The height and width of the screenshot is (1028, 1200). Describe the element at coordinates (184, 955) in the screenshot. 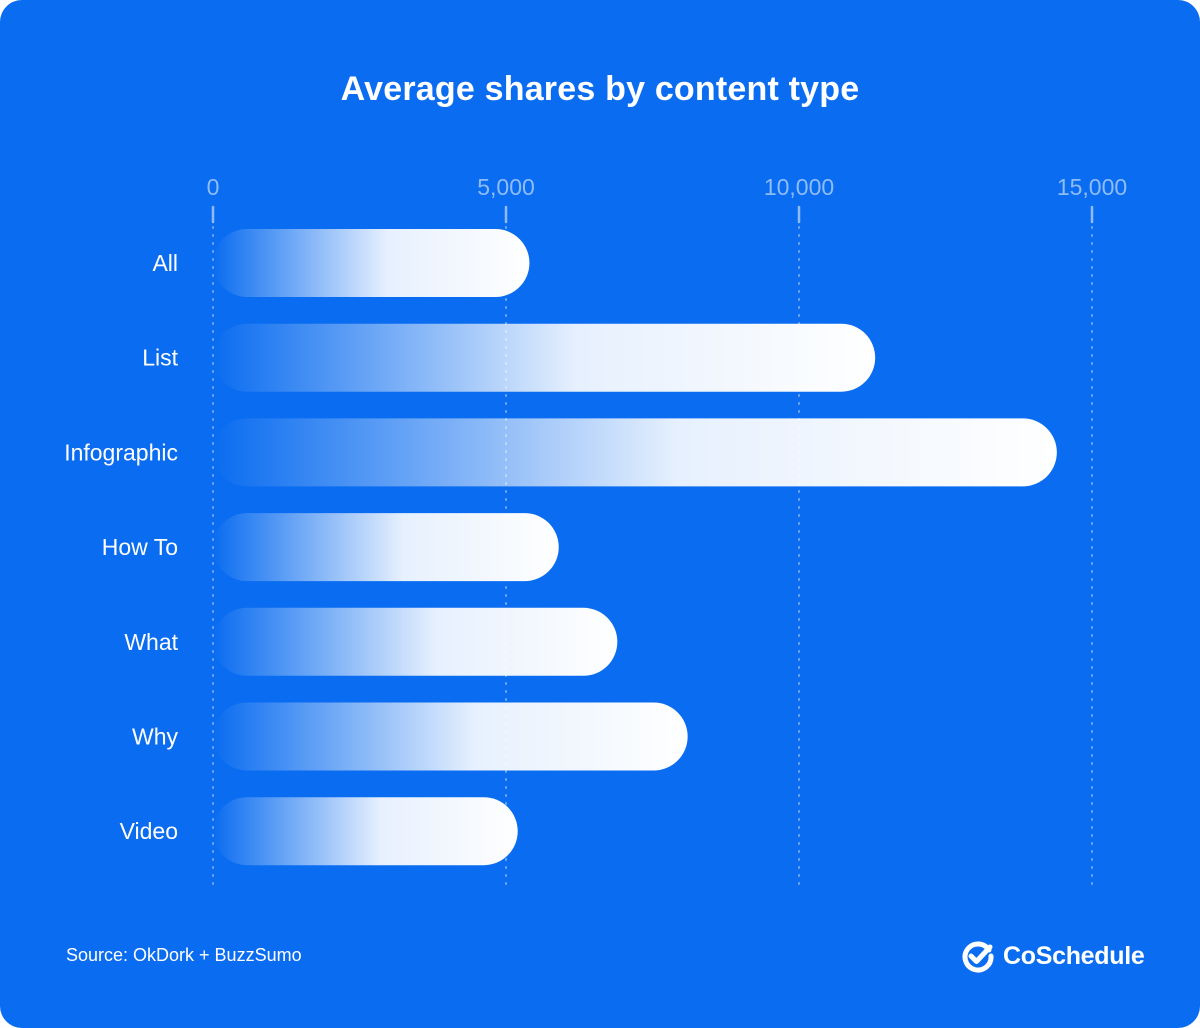

I see `source-note: Source: OkDork + BuzzSumo` at that location.